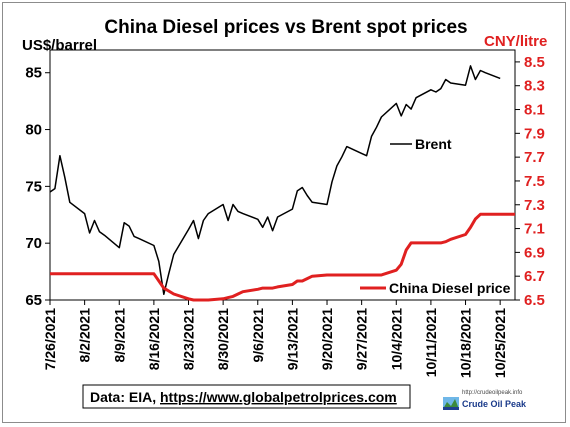 Image resolution: width=570 pixels, height=427 pixels. I want to click on y-right-tick-label: 8.1, so click(534, 110).